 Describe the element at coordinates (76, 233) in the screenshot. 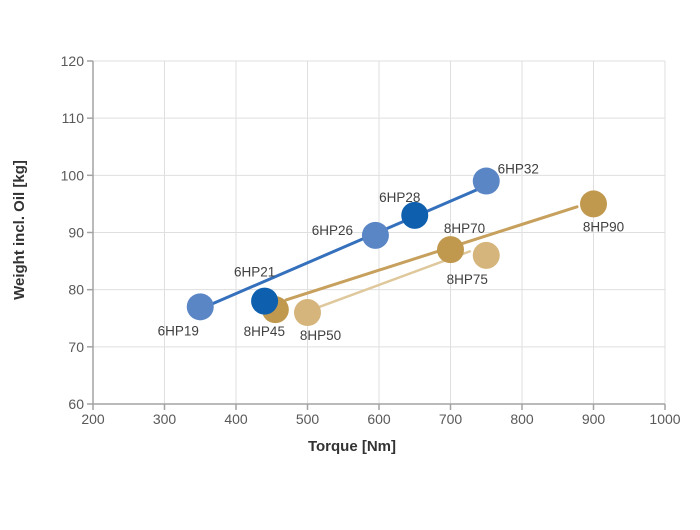

I see `y-tick-label-90: 90` at that location.